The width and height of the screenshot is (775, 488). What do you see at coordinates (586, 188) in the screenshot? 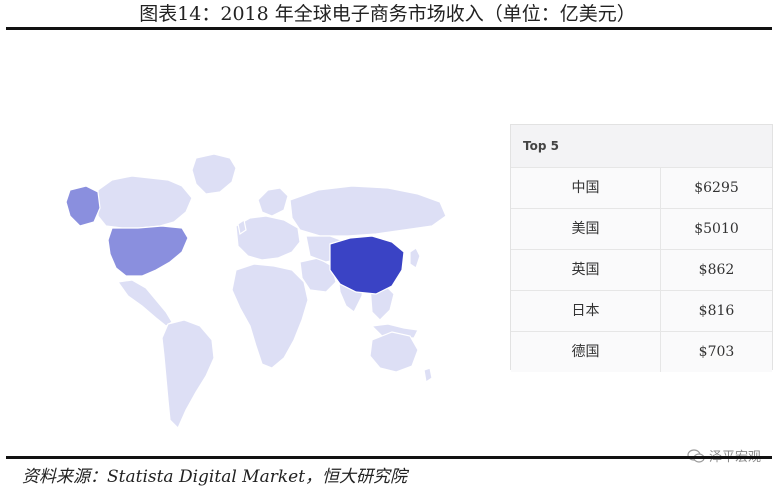
I see `country-name: 中国` at bounding box center [586, 188].